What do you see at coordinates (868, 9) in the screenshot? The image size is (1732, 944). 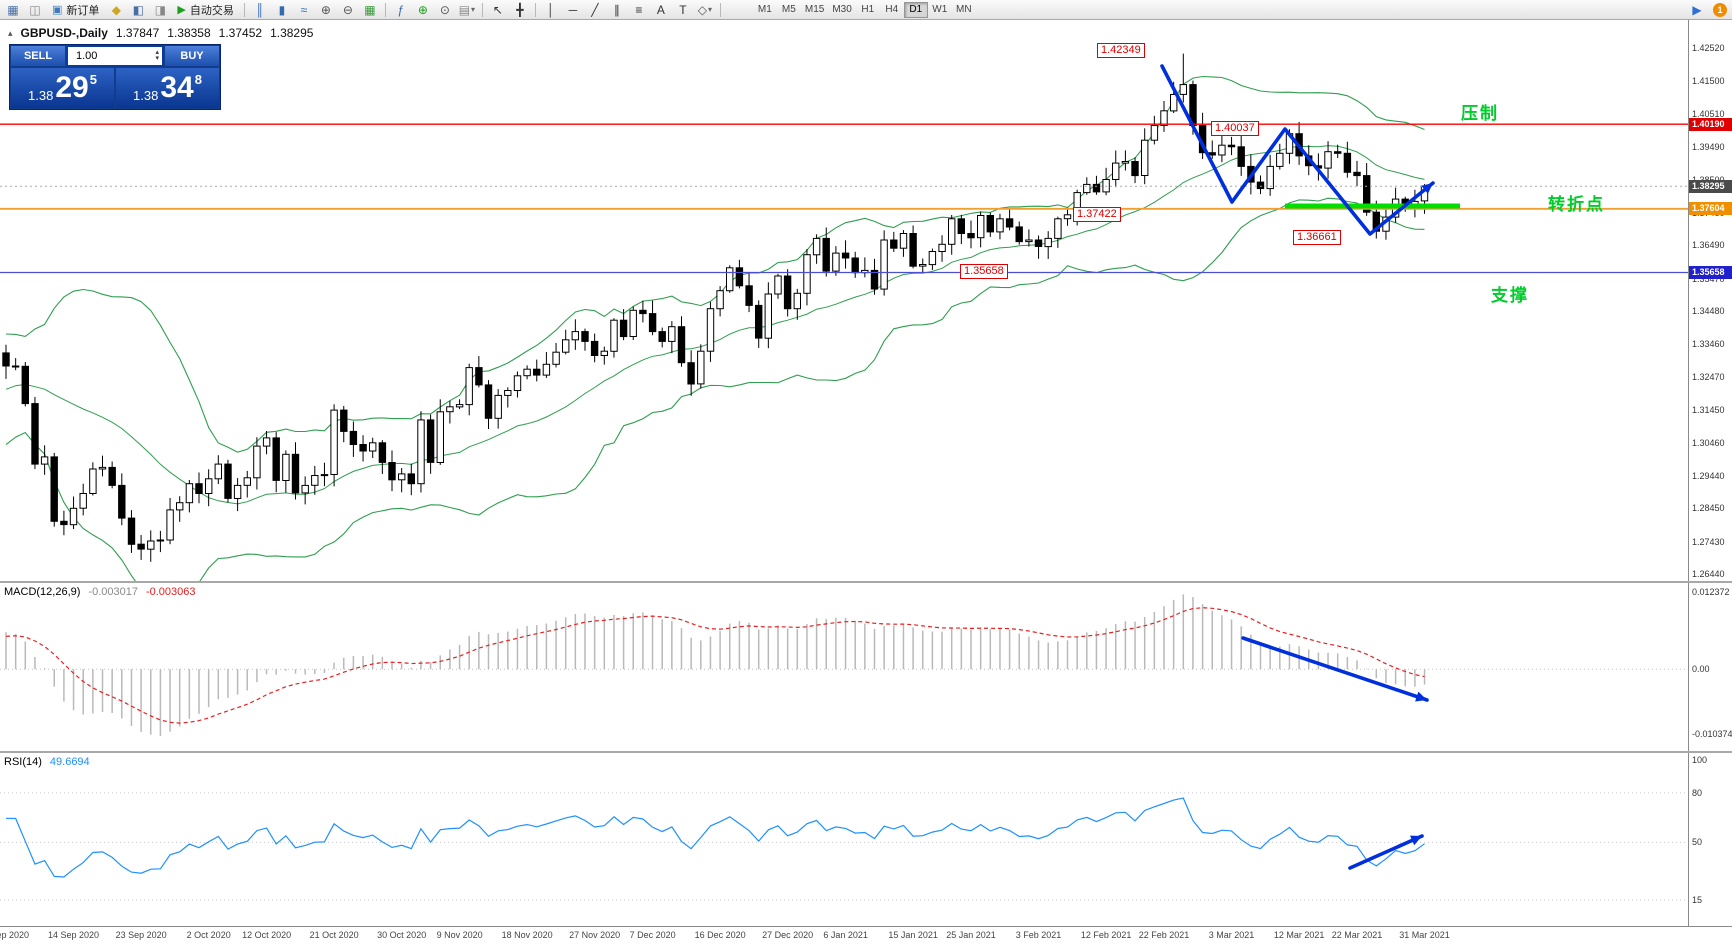 I see `timeframe-h1-button: H1` at bounding box center [868, 9].